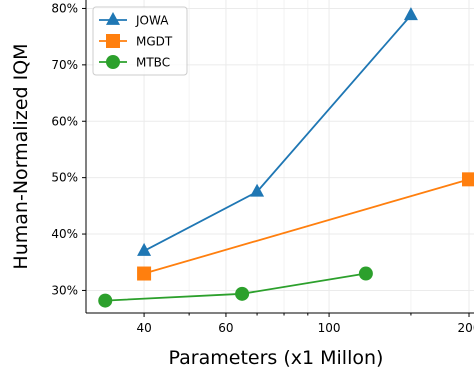  What do you see at coordinates (225, 328) in the screenshot?
I see `x-tick-label: 60` at bounding box center [225, 328].